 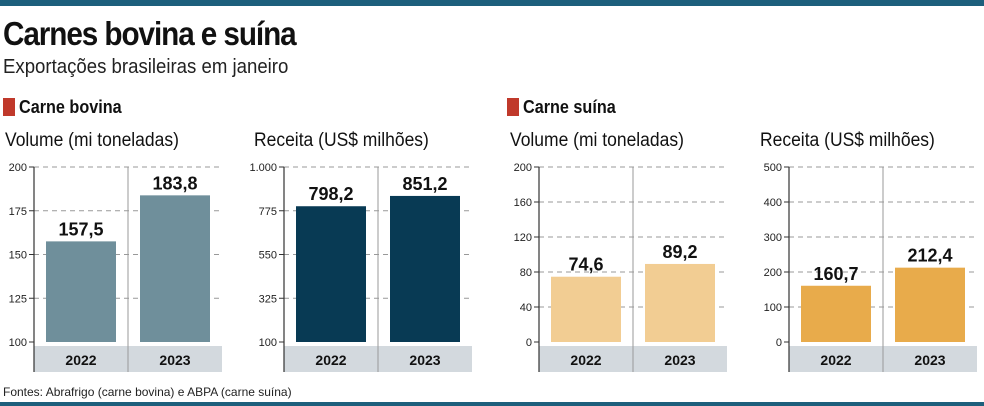 What do you see at coordinates (492, 3) in the screenshot?
I see `top-accent-bar` at bounding box center [492, 3].